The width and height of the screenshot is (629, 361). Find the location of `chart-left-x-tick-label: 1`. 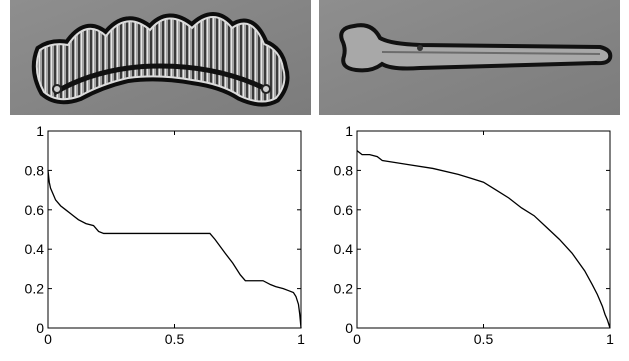

chart-left-x-tick-label: 1 is located at coordinates (301, 339).